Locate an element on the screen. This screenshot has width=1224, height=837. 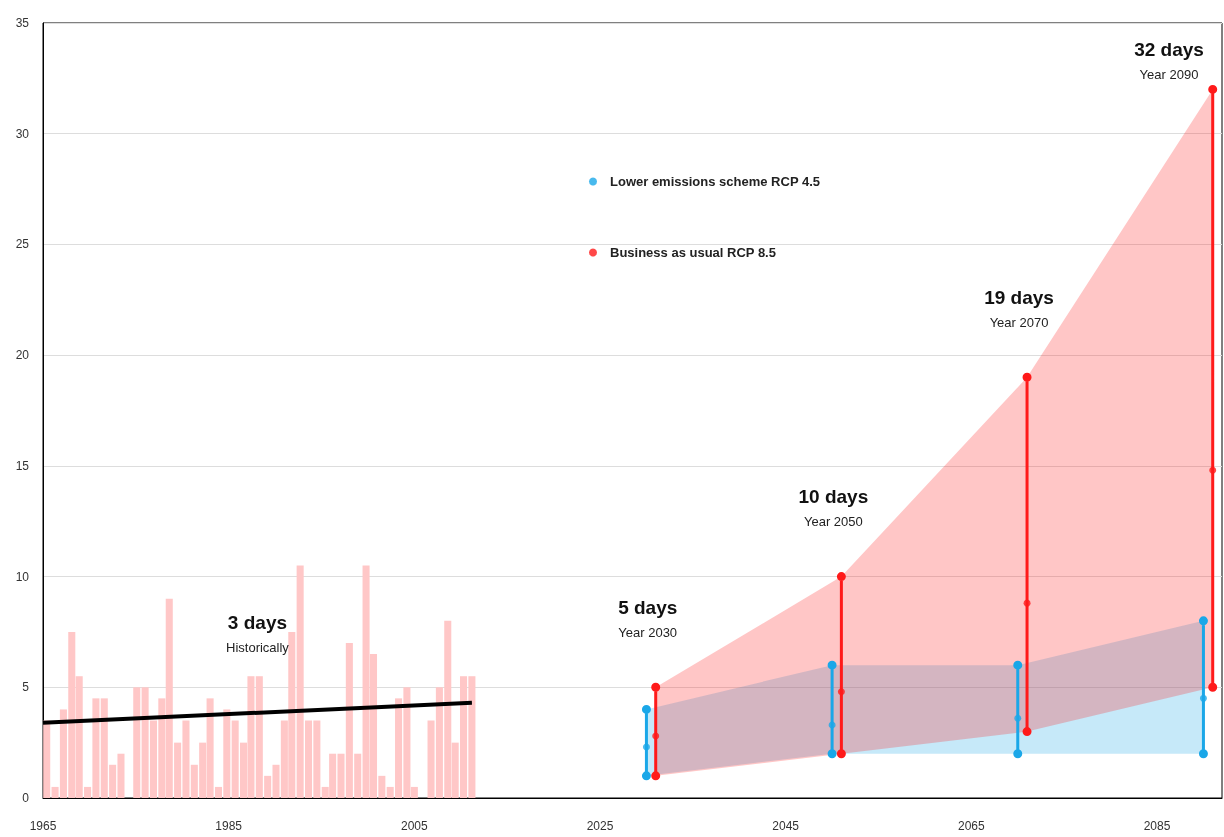
y-tick-label: 15 is located at coordinates (22, 465).